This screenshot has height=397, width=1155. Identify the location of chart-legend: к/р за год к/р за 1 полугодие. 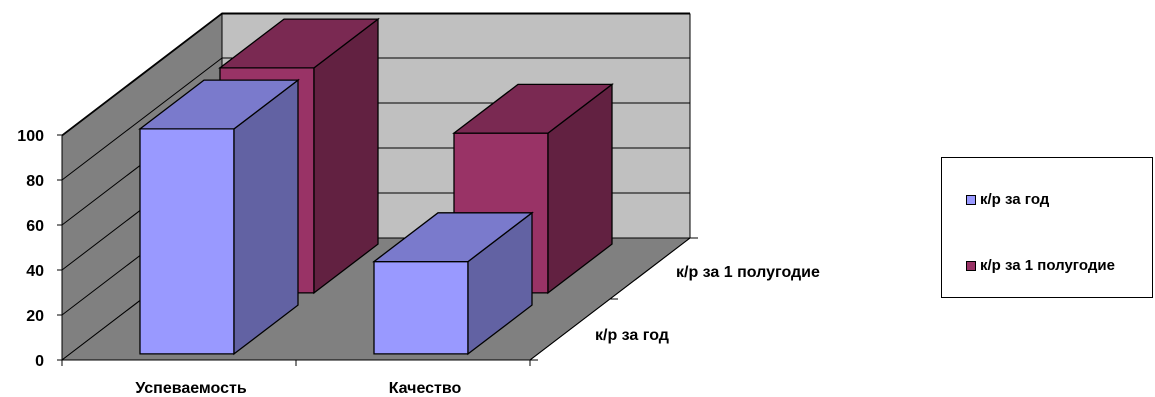
(1047, 227).